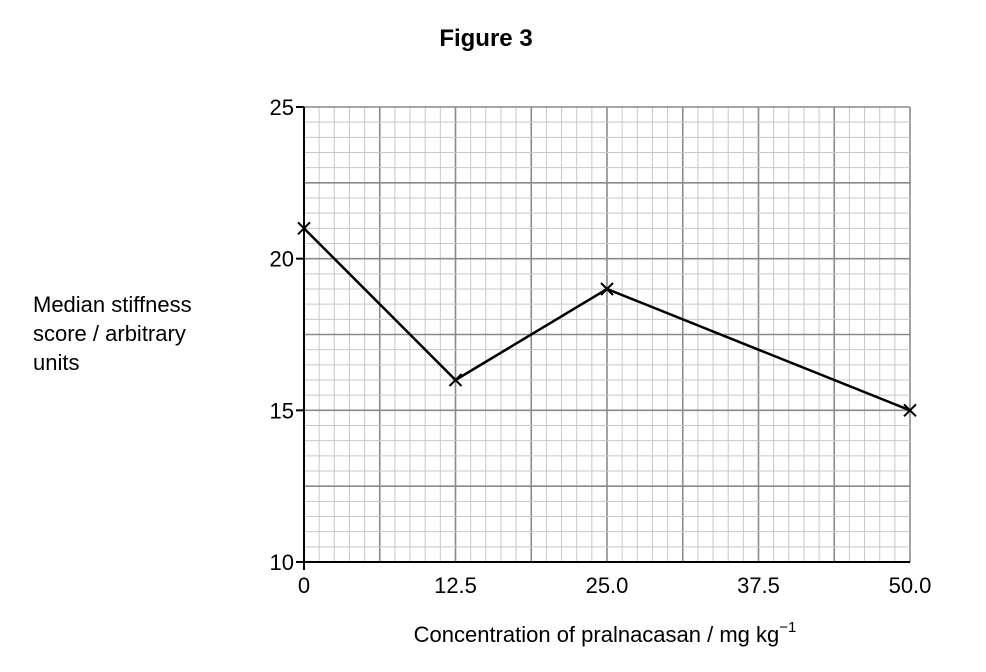 The height and width of the screenshot is (672, 986). What do you see at coordinates (787, 627) in the screenshot?
I see `x-axis-label-exponent: −1` at bounding box center [787, 627].